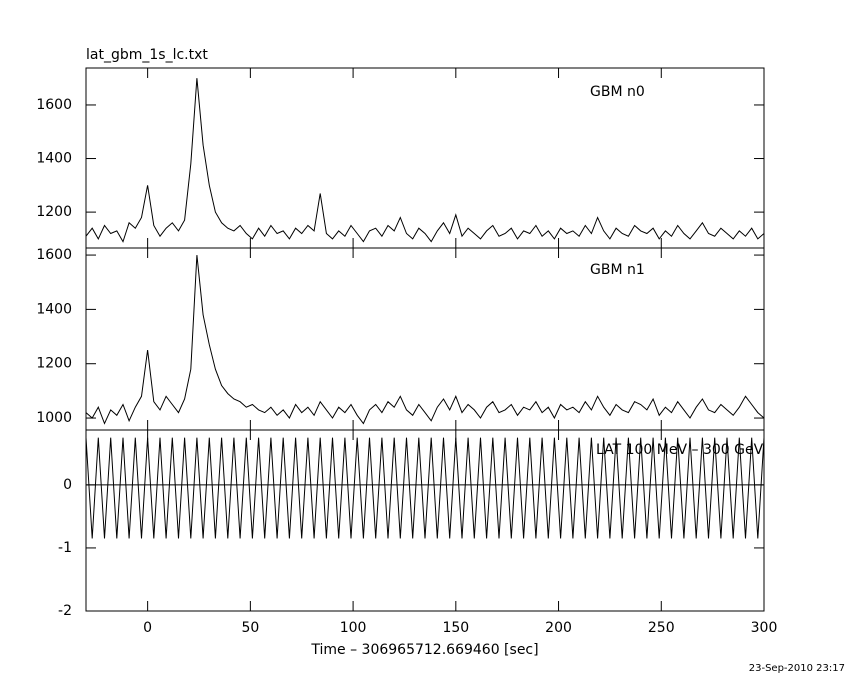  I want to click on chart-title: lat_gbm_1s_lc.txt, so click(147, 55).